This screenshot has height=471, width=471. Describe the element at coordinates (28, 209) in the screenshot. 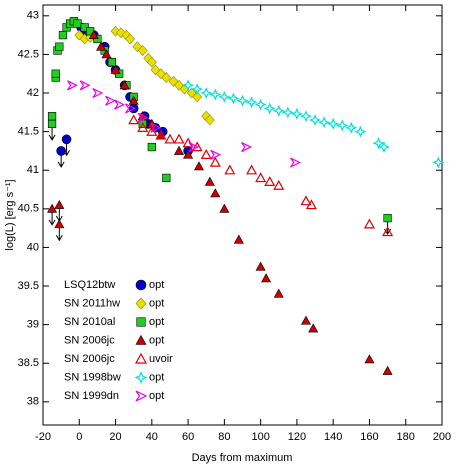

I see `y-tick-label: 40.5` at that location.